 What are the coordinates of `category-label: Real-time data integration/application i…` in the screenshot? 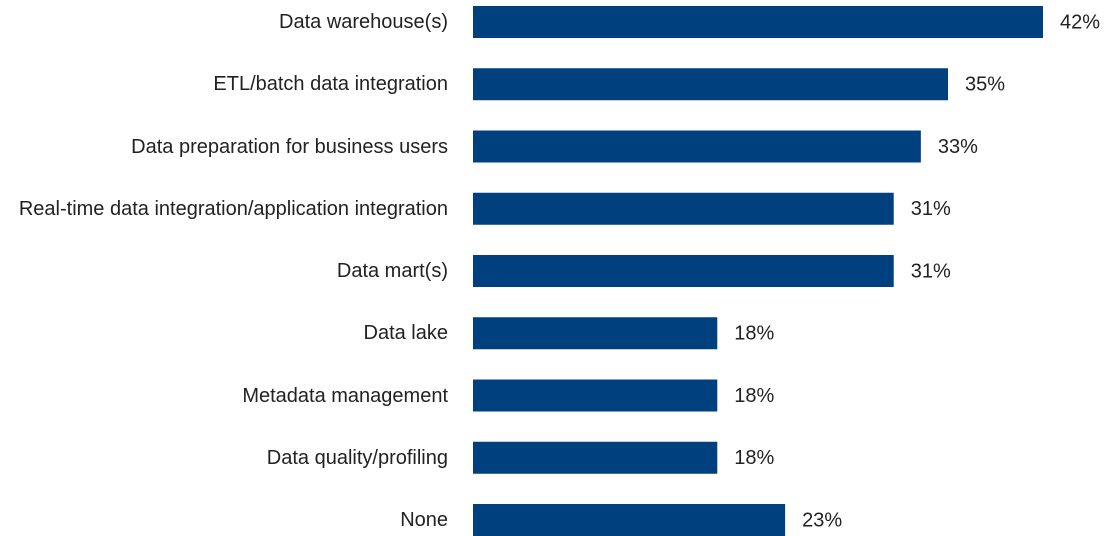 It's located at (233, 208).